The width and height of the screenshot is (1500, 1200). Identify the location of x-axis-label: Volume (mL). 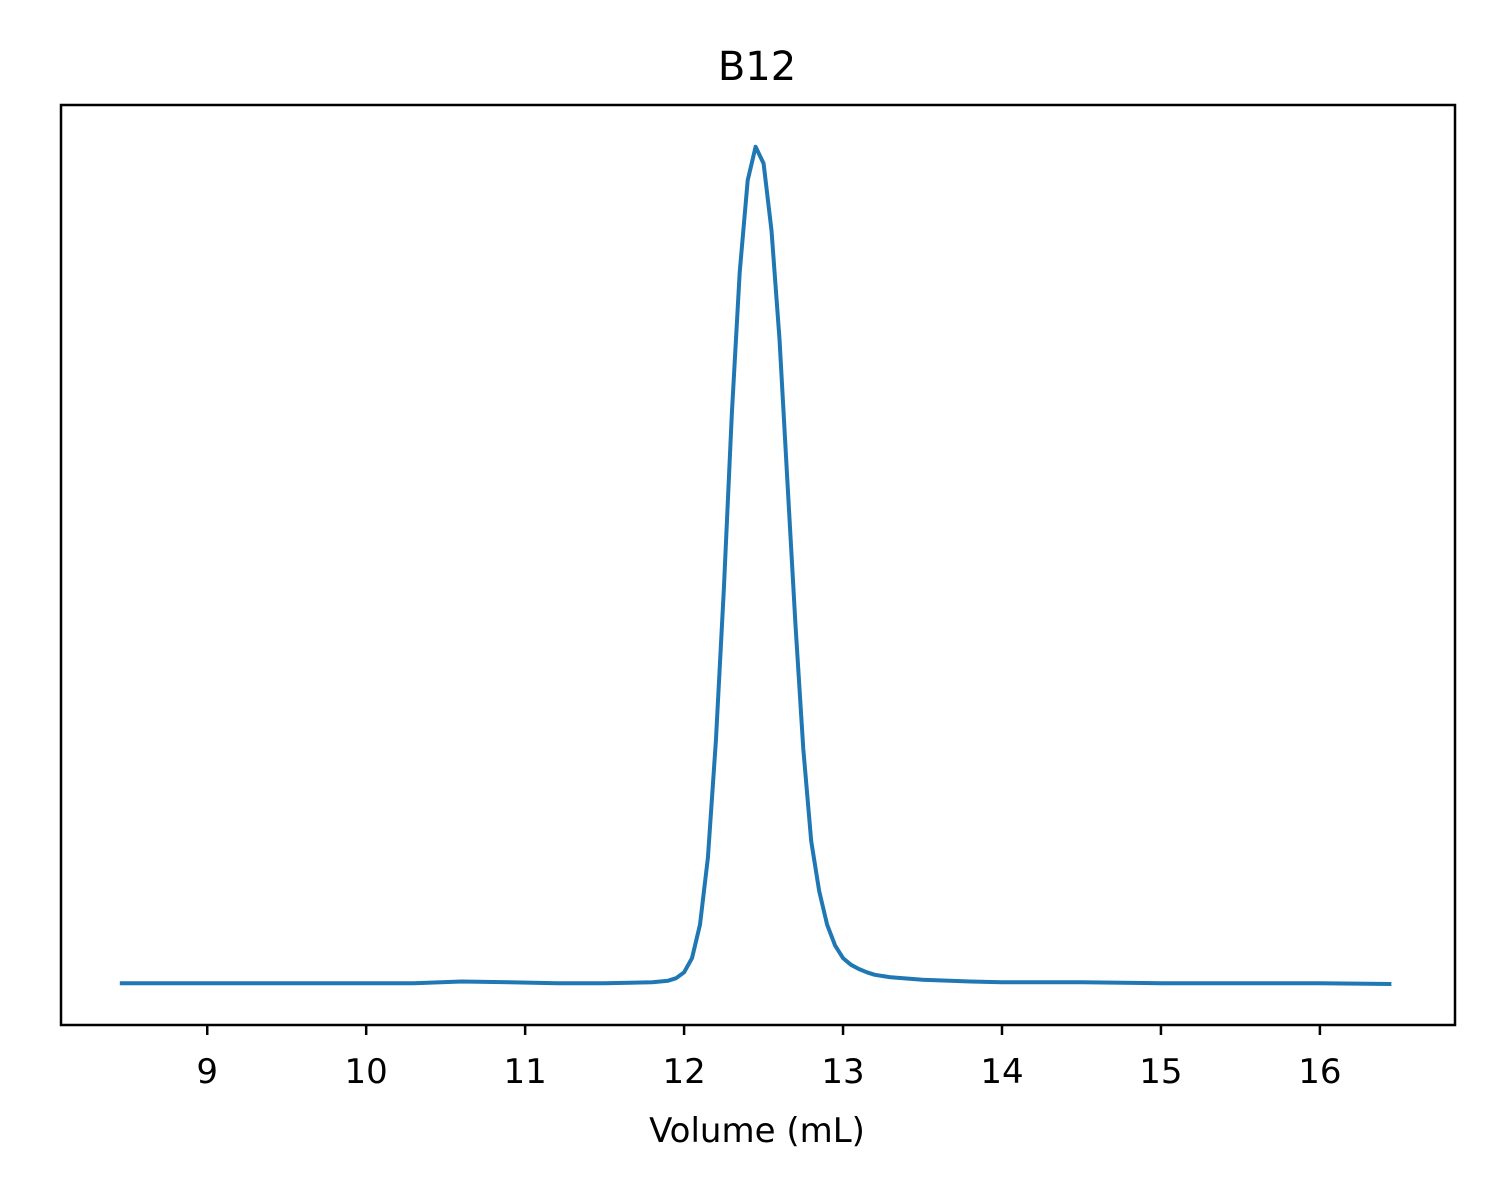
(757, 1131).